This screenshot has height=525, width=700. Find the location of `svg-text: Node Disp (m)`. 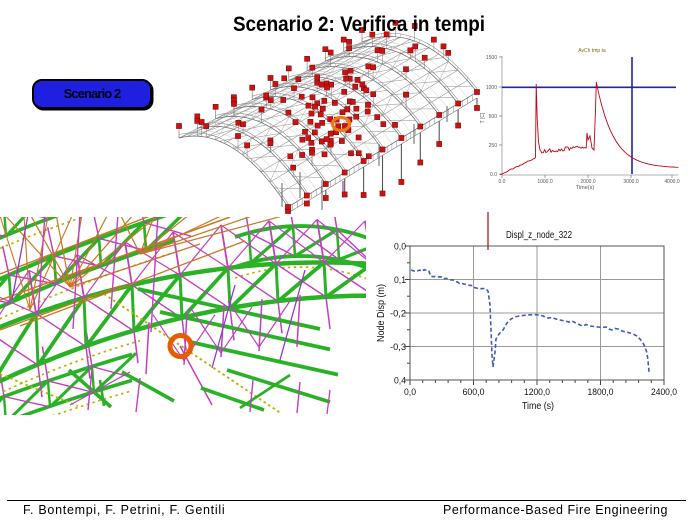

svg-text: Node Disp (m) is located at coordinates (381, 313).